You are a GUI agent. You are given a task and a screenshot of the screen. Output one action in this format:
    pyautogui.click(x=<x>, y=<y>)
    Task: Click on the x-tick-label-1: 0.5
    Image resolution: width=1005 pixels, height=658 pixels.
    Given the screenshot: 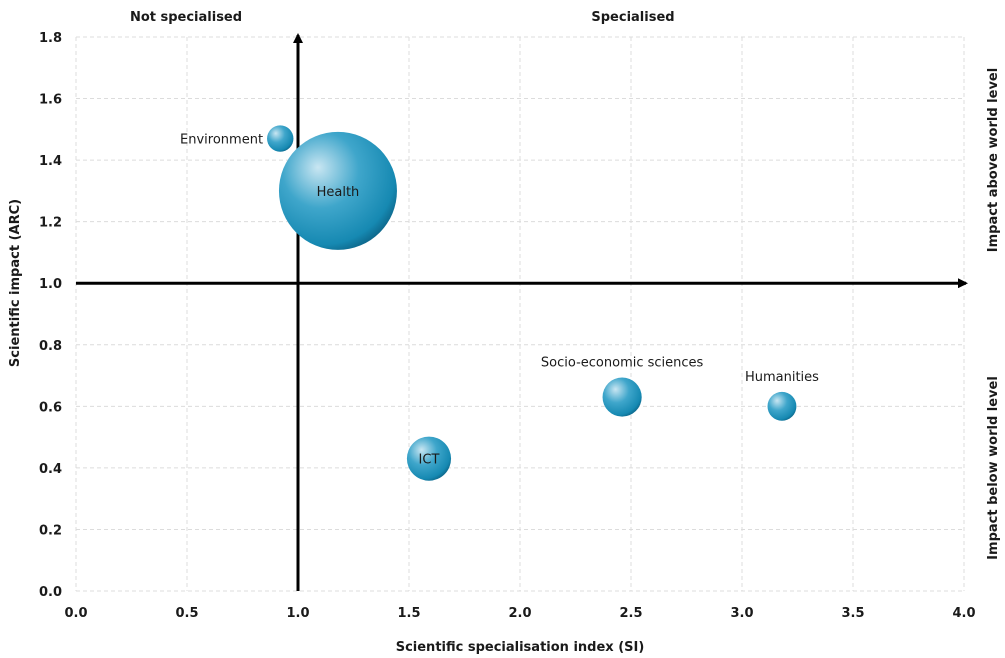 What is the action you would take?
    pyautogui.click(x=186, y=613)
    